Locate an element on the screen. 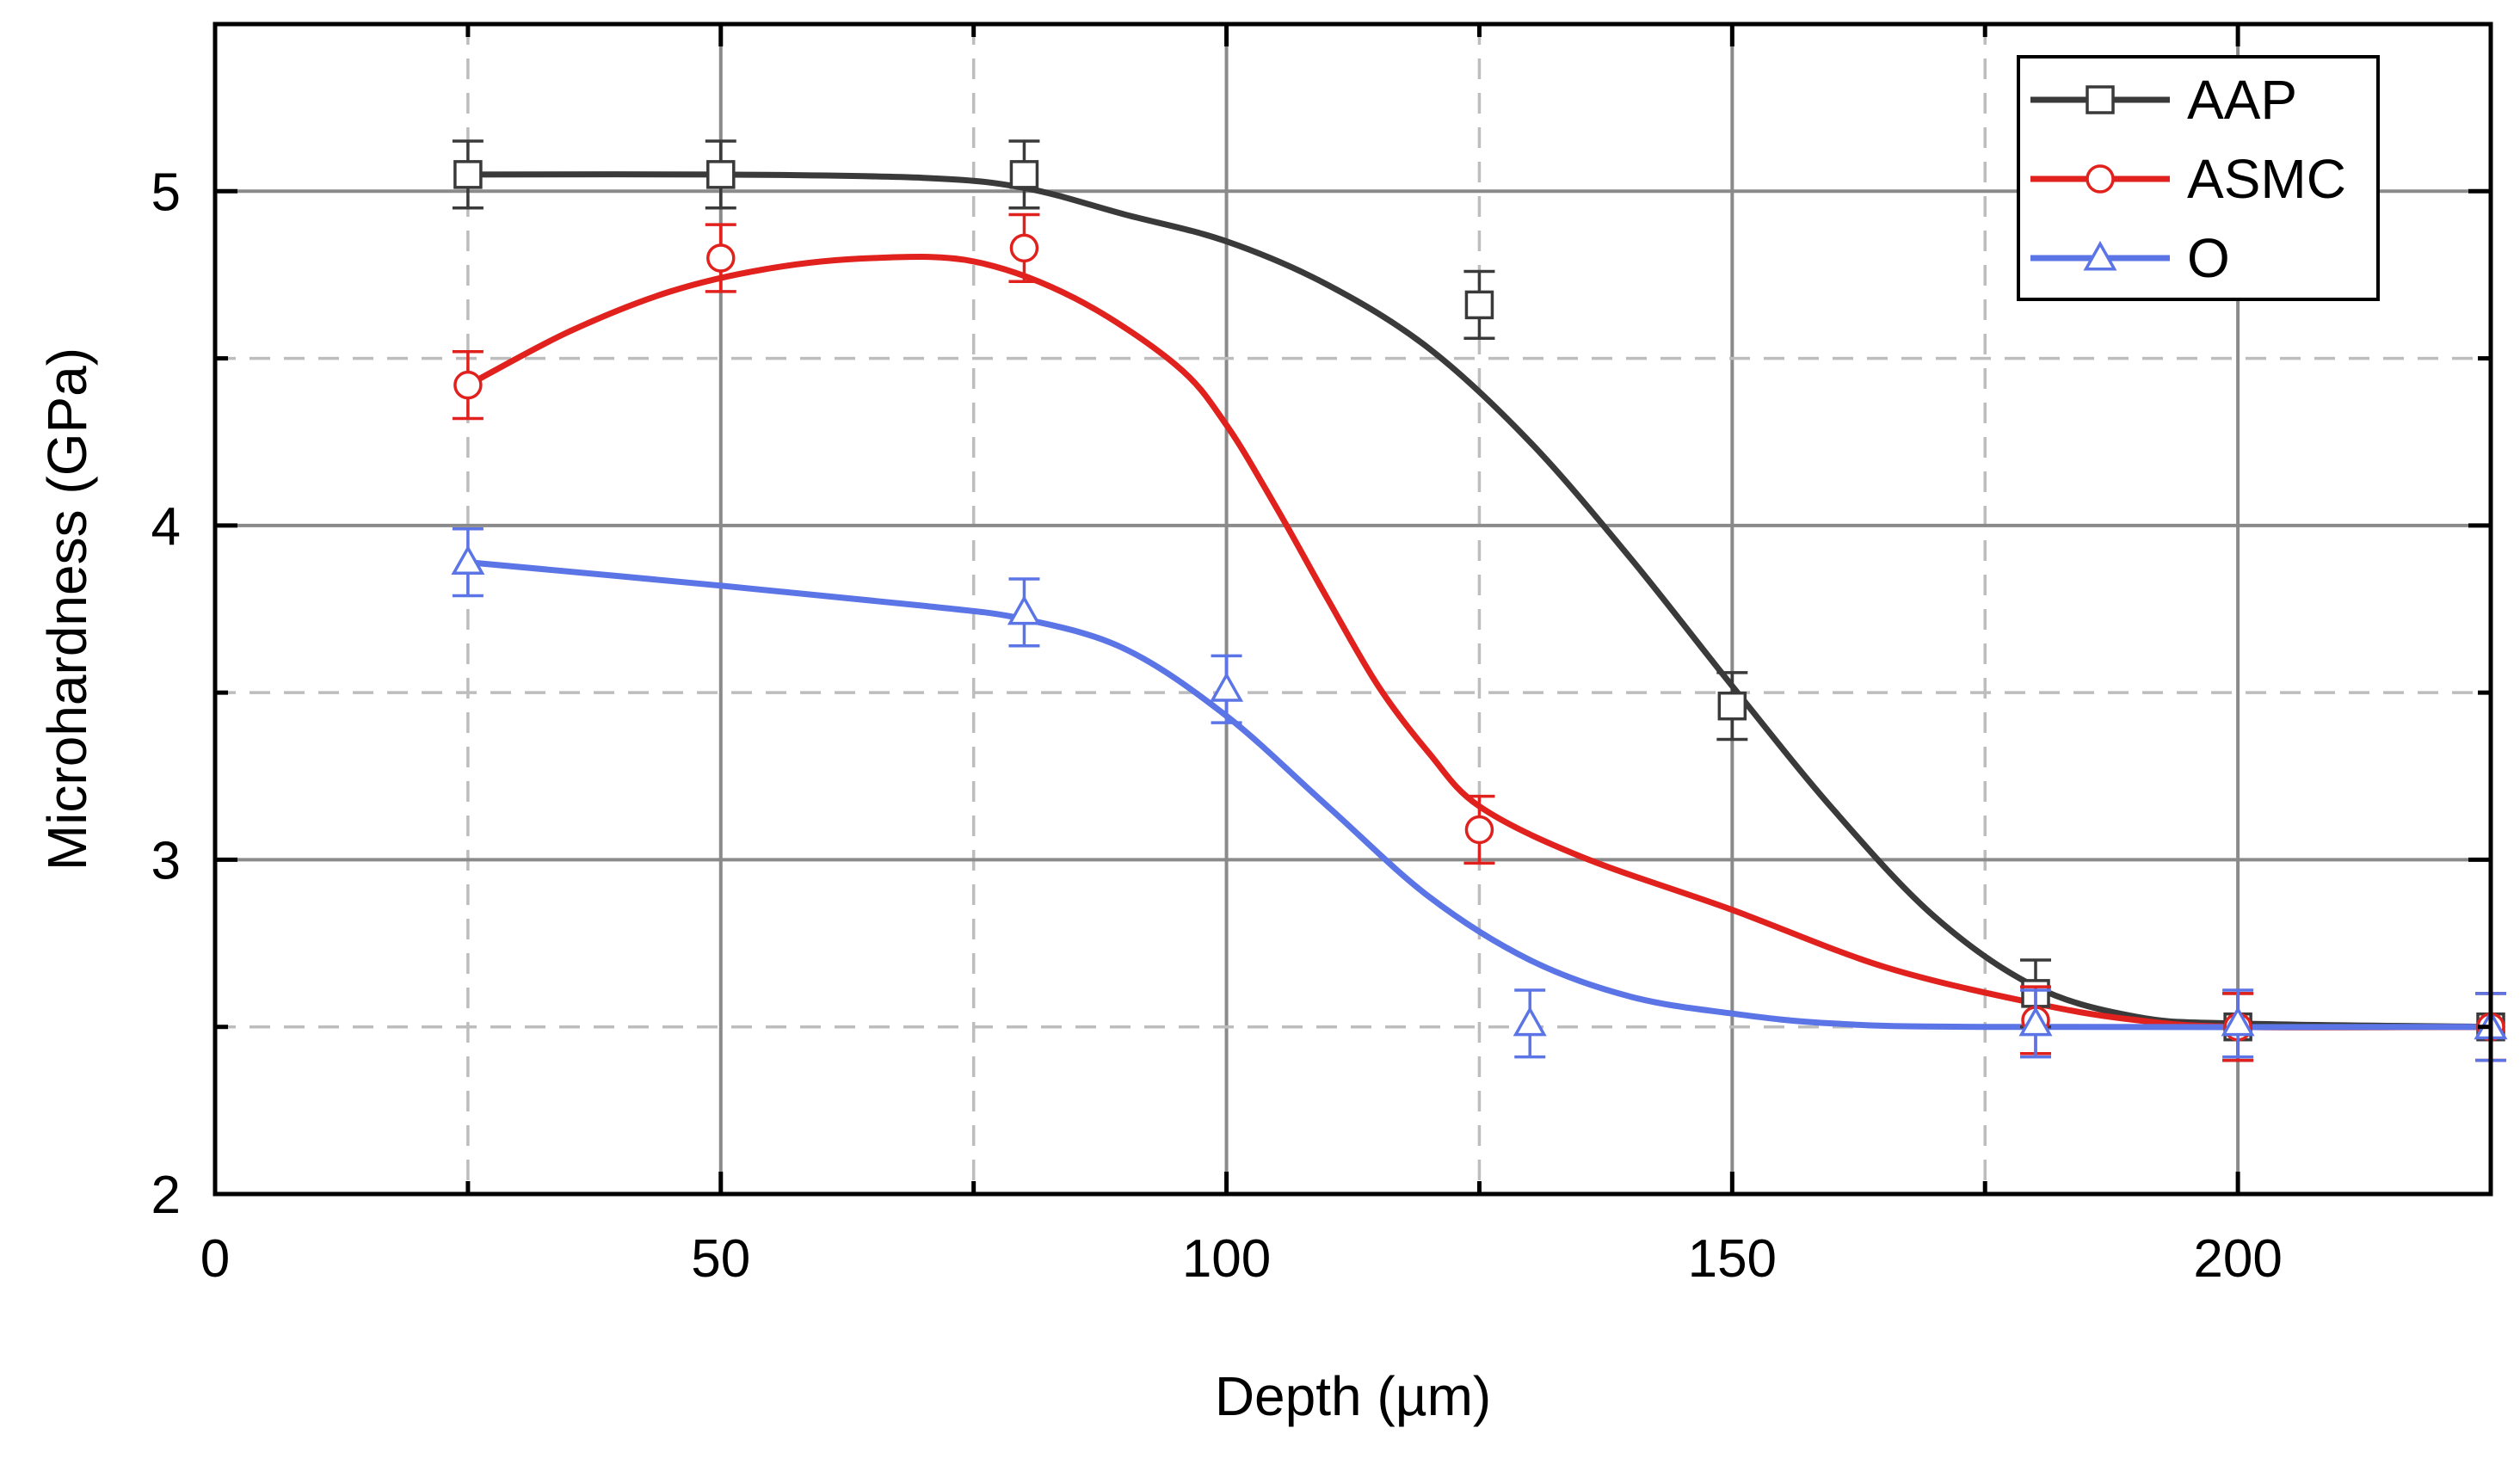  x-axis-title: Depth (µm) is located at coordinates (1353, 1396).